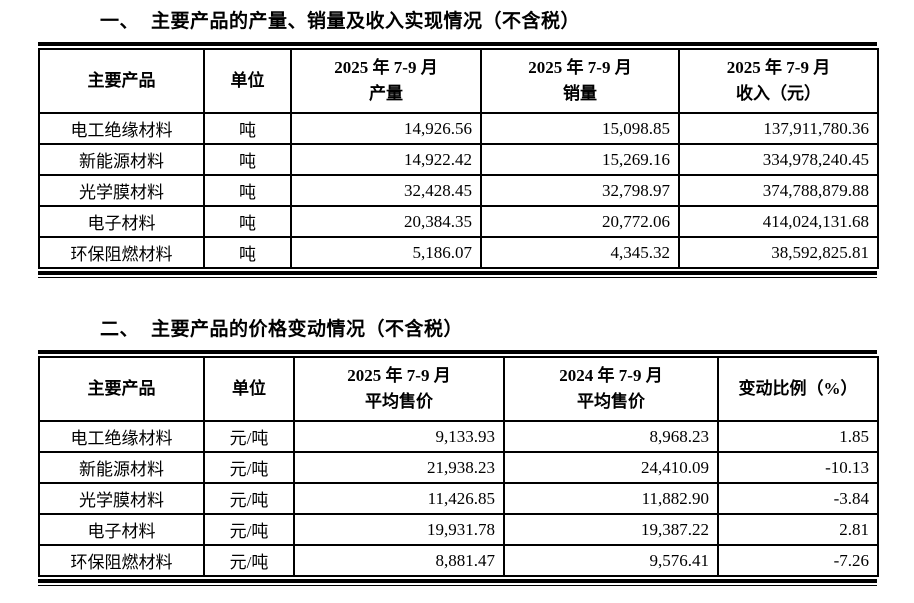 The width and height of the screenshot is (914, 603). What do you see at coordinates (386, 252) in the screenshot?
I see `value-cell: 5,186.07` at bounding box center [386, 252].